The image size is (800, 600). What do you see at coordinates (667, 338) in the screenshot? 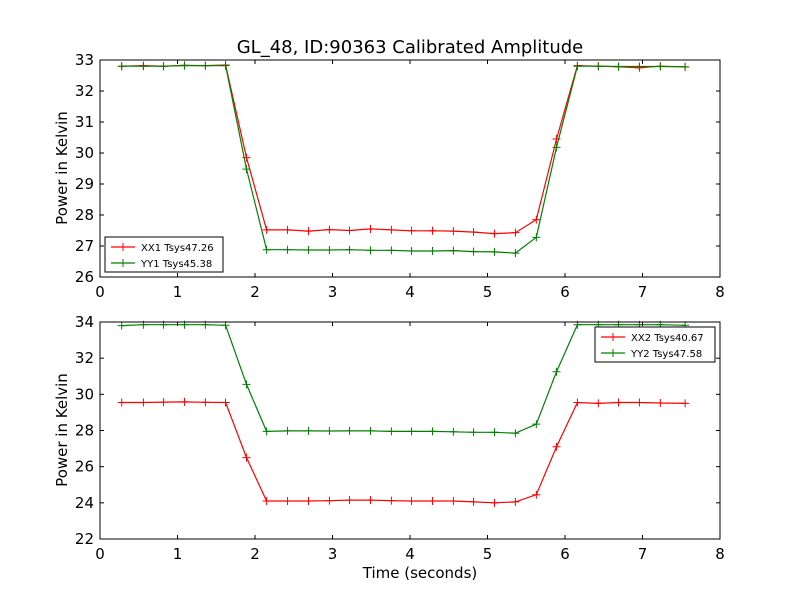
I see `legend-label: XX2 Tsys40.67` at bounding box center [667, 338].